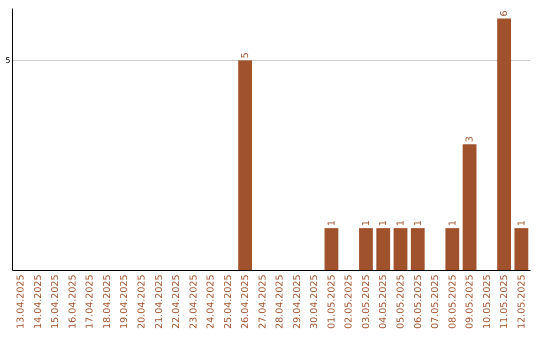  I want to click on x-tick-label: 30.04.2025, so click(314, 301).